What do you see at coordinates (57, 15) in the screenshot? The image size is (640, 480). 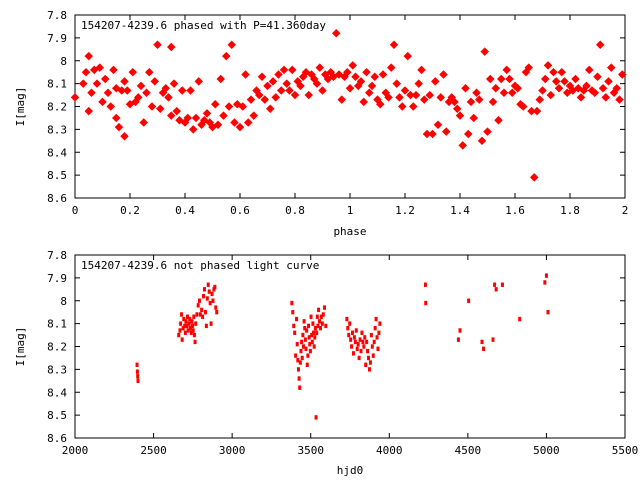 I see `y-tick-label: 7.8` at bounding box center [57, 15].